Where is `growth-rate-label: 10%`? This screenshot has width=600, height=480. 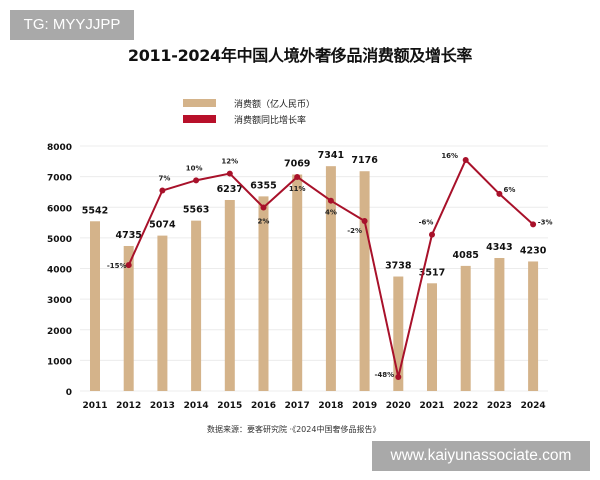
growth-rate-label: 10% is located at coordinates (194, 168).